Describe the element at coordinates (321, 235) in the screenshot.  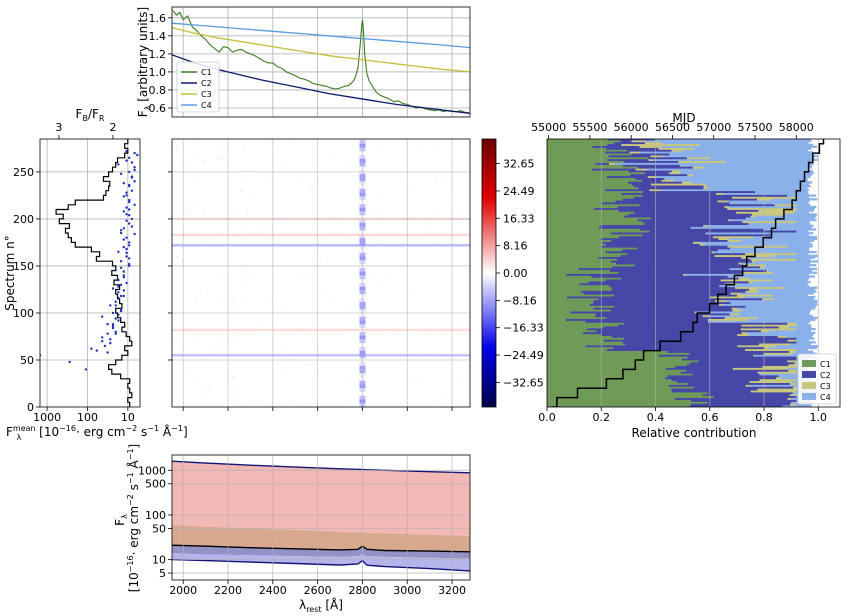
I see `heatmap-spectrum-stripe` at that location.